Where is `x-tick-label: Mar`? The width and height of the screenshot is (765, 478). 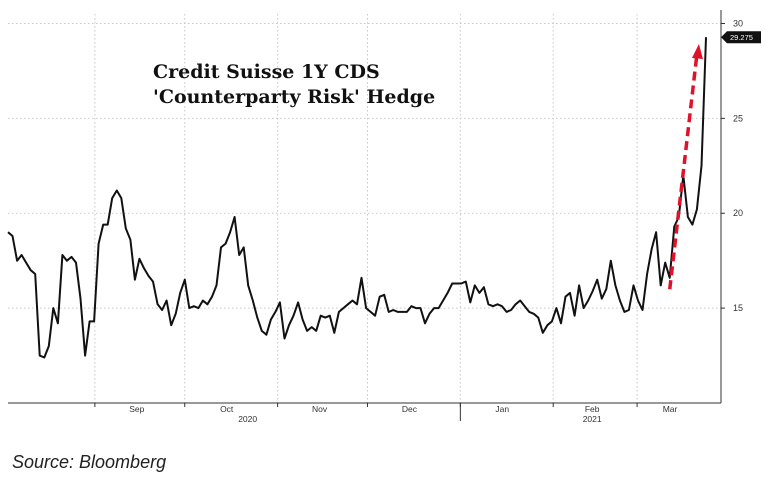
x-tick-label: Mar is located at coordinates (670, 409).